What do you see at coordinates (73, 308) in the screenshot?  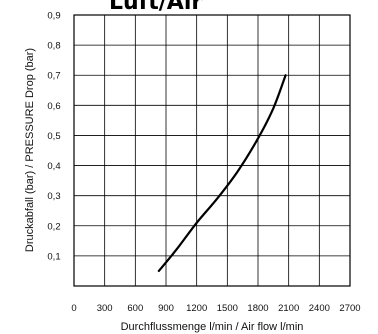 I see `x-tick-label: 0` at bounding box center [73, 308].